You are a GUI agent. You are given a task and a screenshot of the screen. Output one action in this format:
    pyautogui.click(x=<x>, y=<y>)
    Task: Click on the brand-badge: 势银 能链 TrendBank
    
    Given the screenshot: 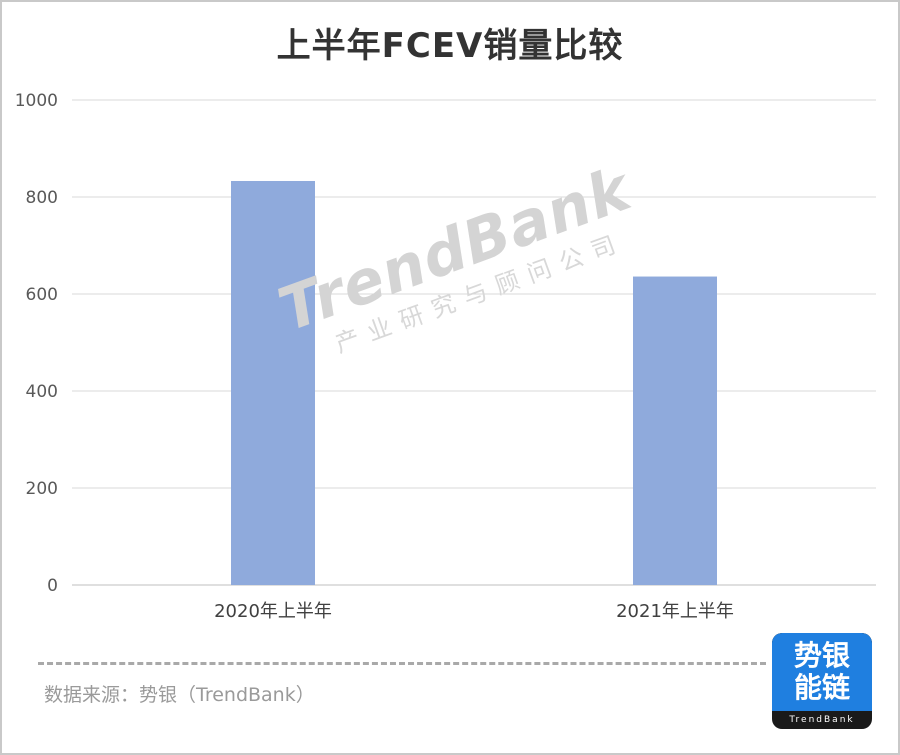 What is the action you would take?
    pyautogui.click(x=822, y=681)
    